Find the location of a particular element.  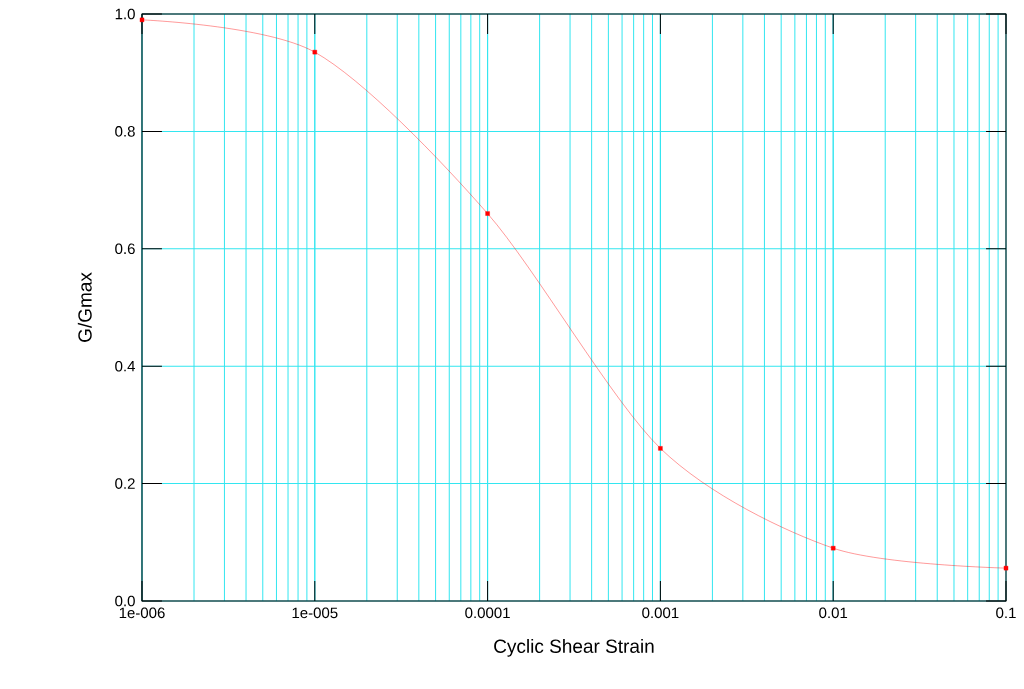

x-axis-title: Cyclic Shear Strain is located at coordinates (574, 648).